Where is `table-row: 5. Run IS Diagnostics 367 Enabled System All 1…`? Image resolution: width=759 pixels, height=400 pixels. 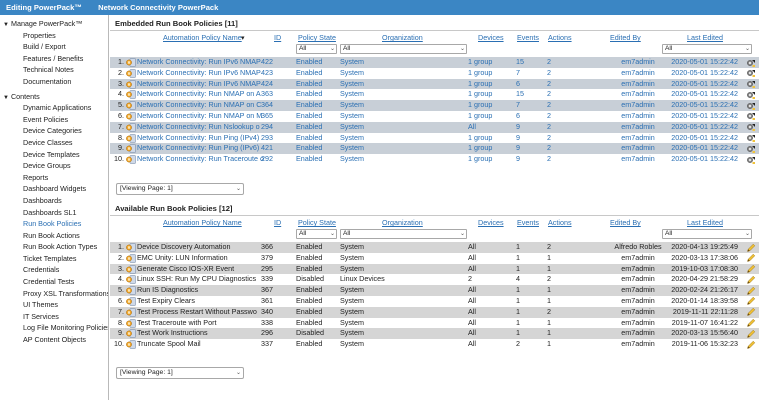 table-row: 5. Run IS Diagnostics 367 Enabled System All 1… is located at coordinates (434, 290).